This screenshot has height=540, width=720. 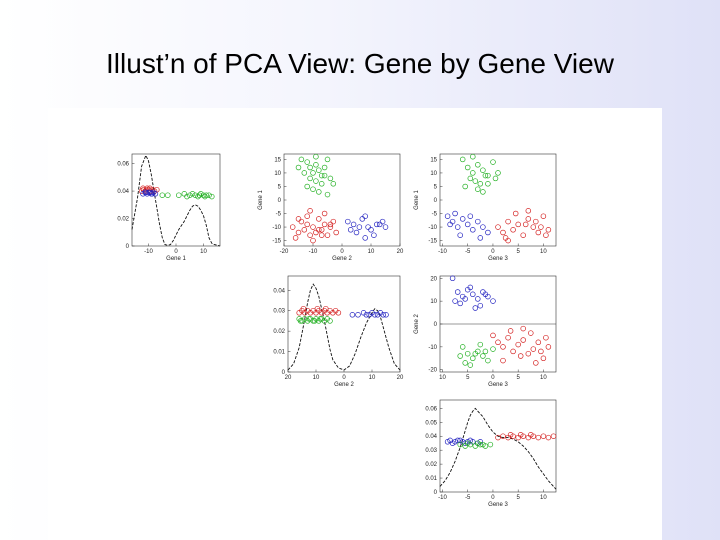 What do you see at coordinates (493, 378) in the screenshot?
I see `x-tick-label: 0` at bounding box center [493, 378].